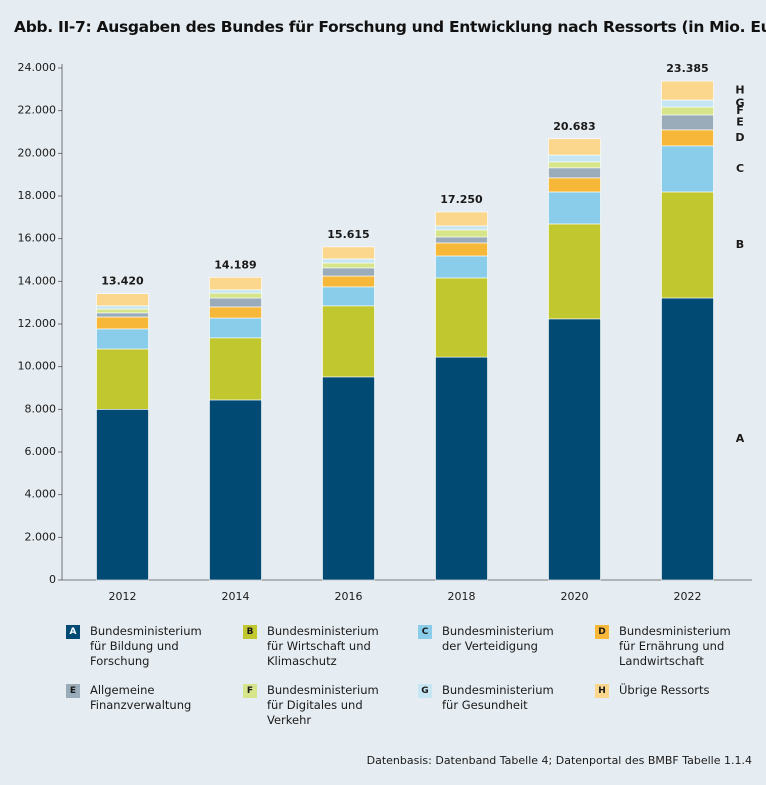  What do you see at coordinates (602, 632) in the screenshot?
I see `legend-key: D` at bounding box center [602, 632].